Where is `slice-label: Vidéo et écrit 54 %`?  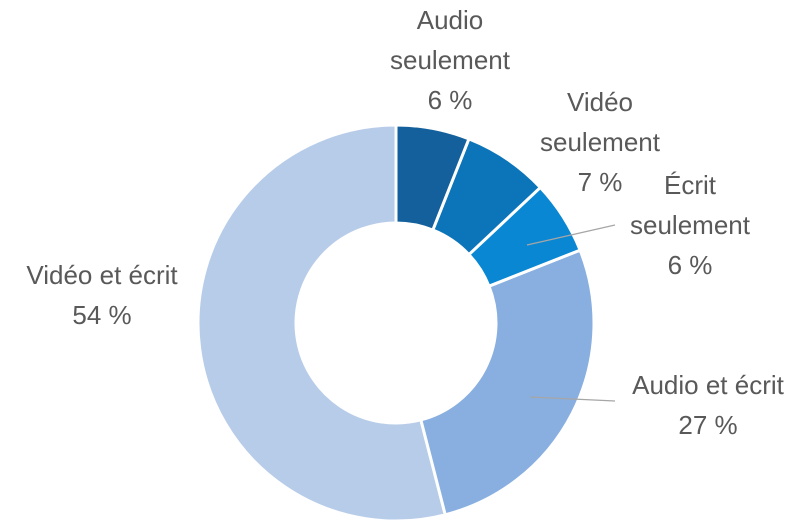
slice-label: Vidéo et écrit 54 % is located at coordinates (106, 295).